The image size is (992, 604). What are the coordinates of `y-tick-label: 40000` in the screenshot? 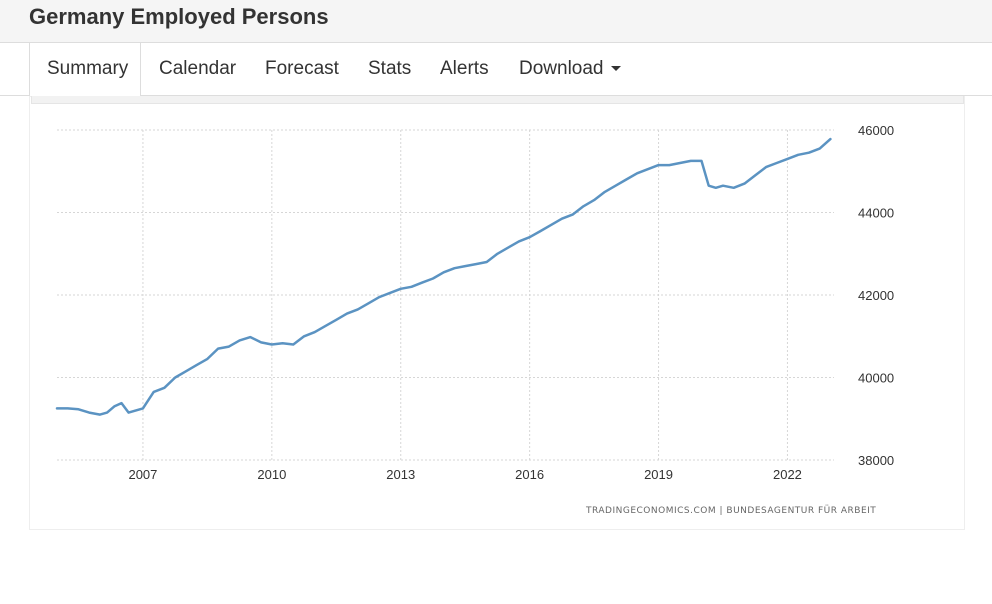 It's located at (876, 378).